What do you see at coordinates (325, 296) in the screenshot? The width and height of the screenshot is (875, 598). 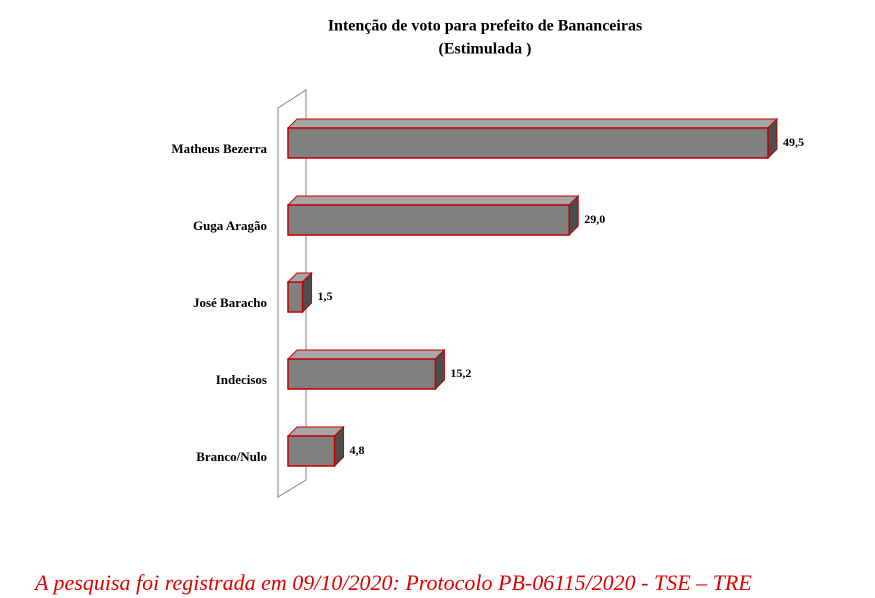 I see `value-label: 1,5` at bounding box center [325, 296].